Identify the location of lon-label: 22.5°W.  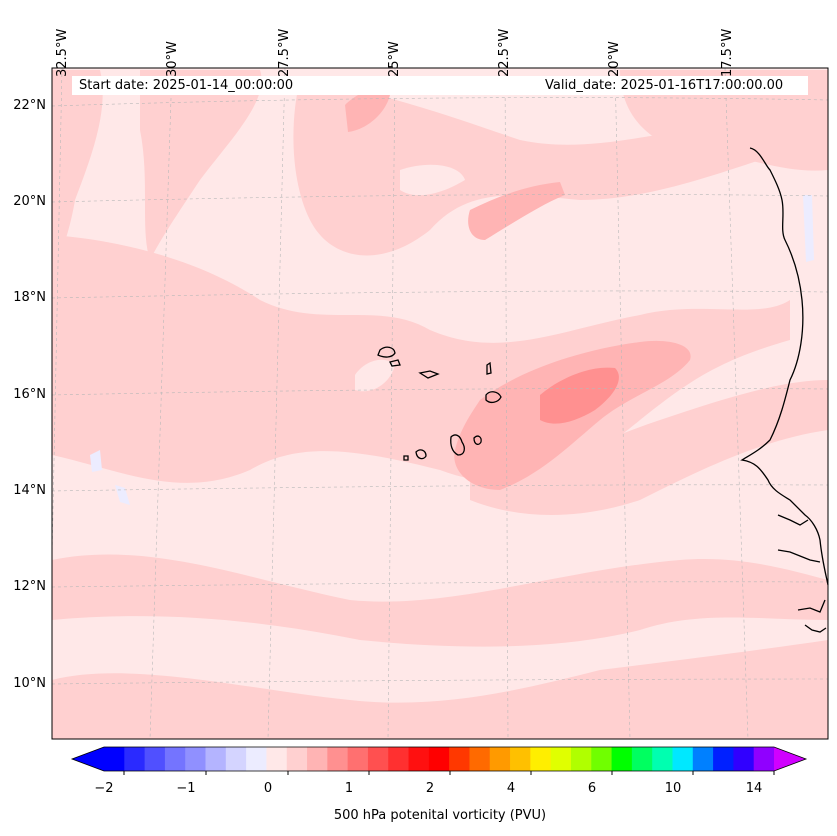
(504, 52).